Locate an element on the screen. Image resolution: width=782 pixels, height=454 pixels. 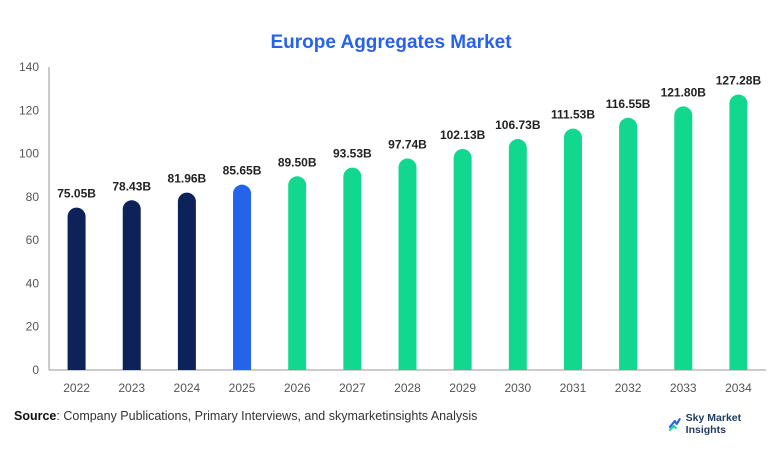
bar-2030 is located at coordinates (517, 254).